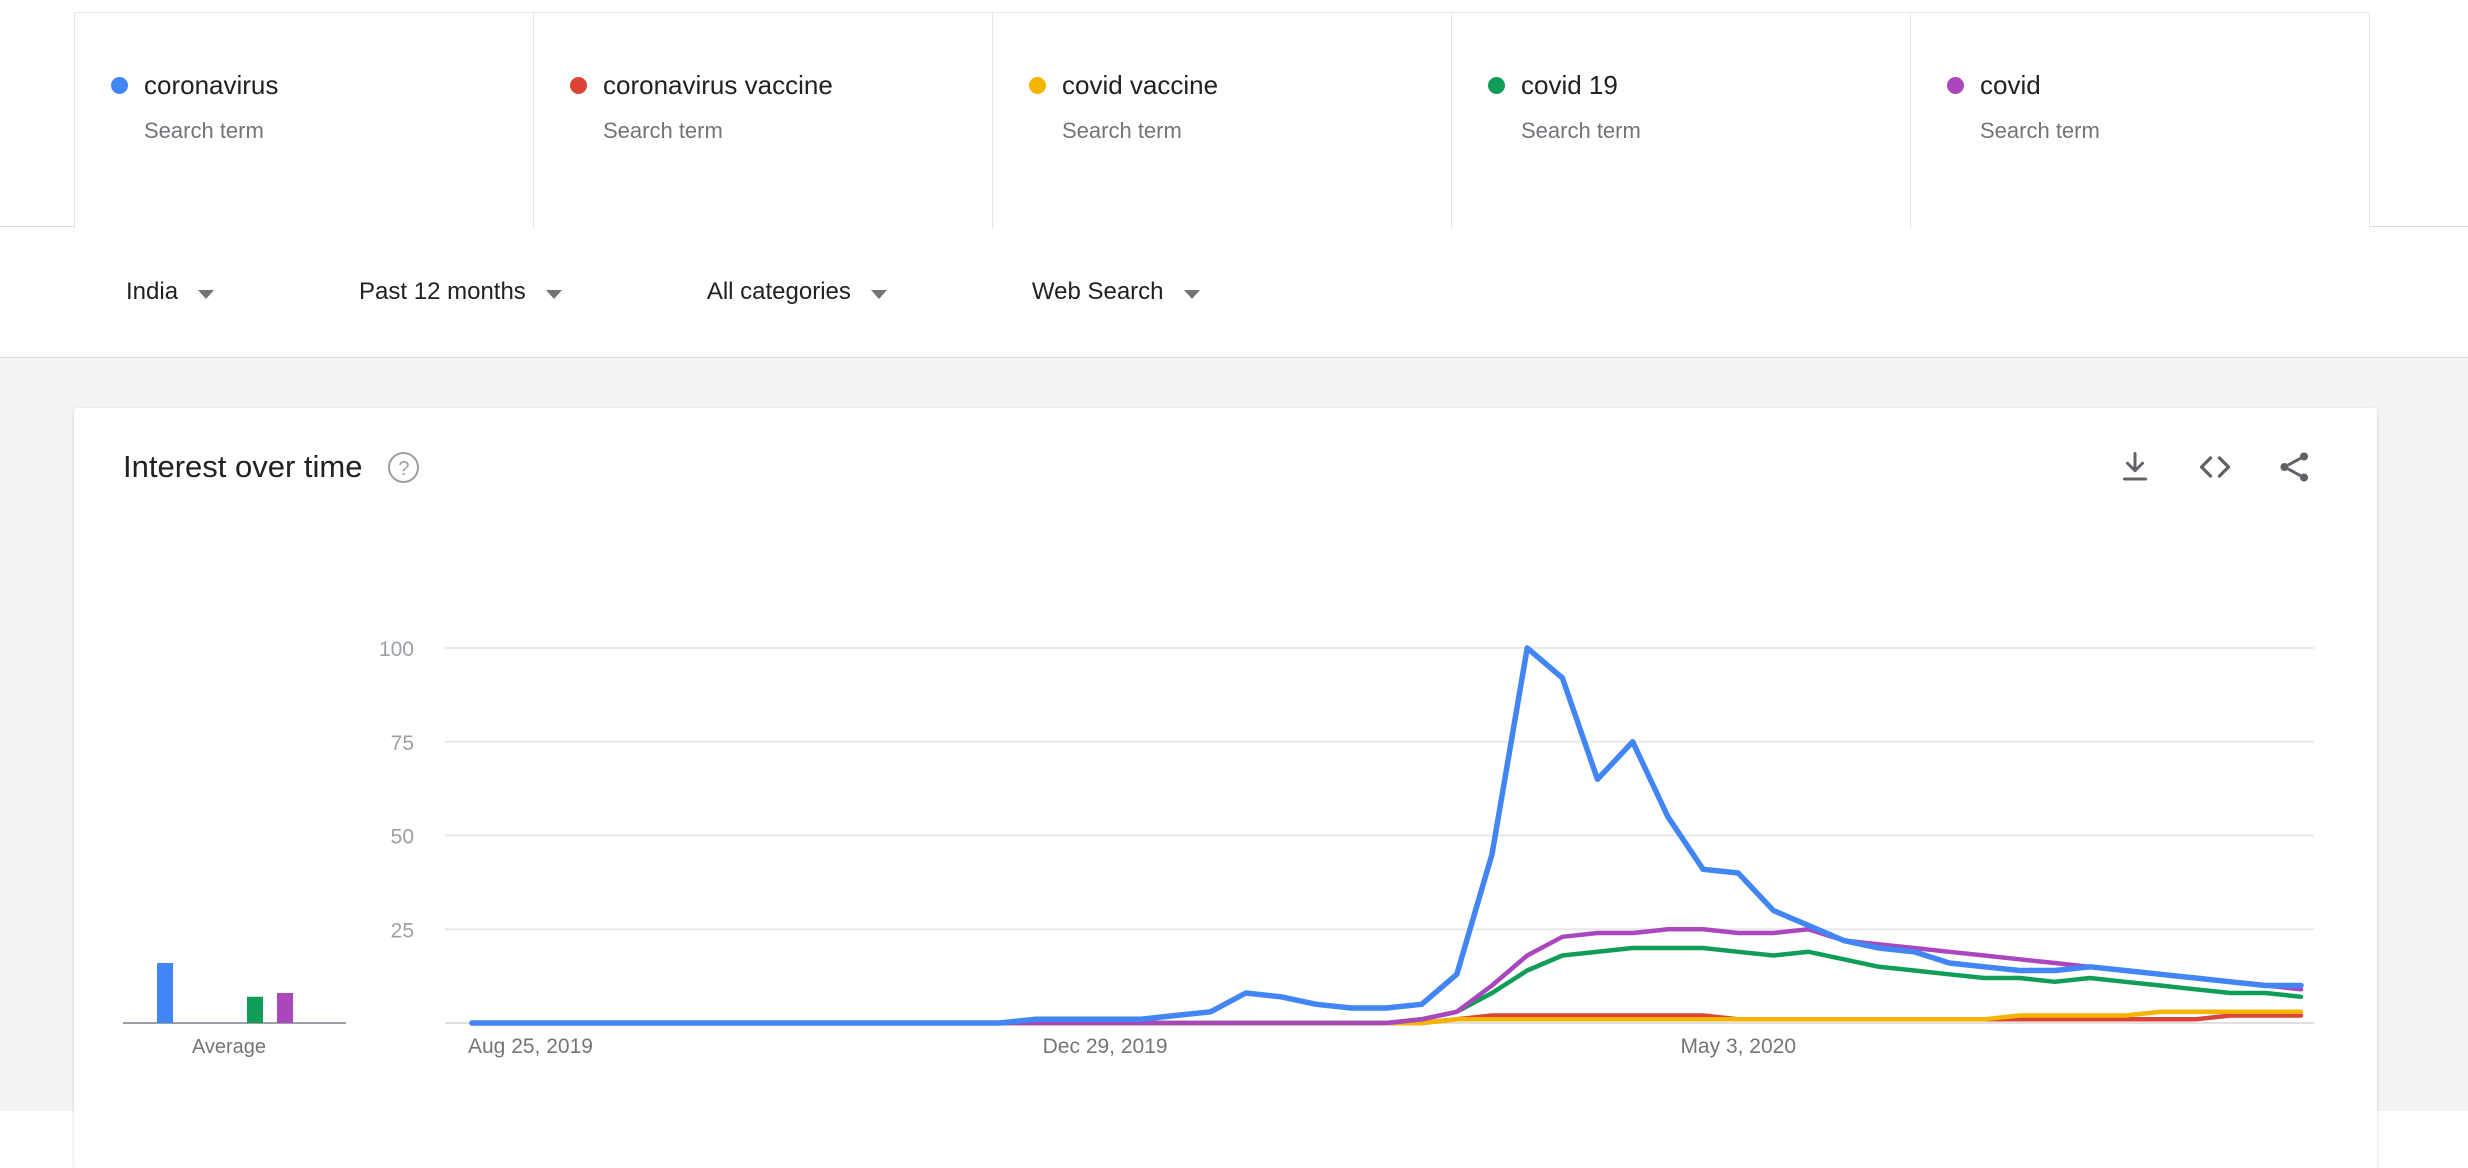 This screenshot has width=2468, height=1168. I want to click on share-icon, so click(2295, 467).